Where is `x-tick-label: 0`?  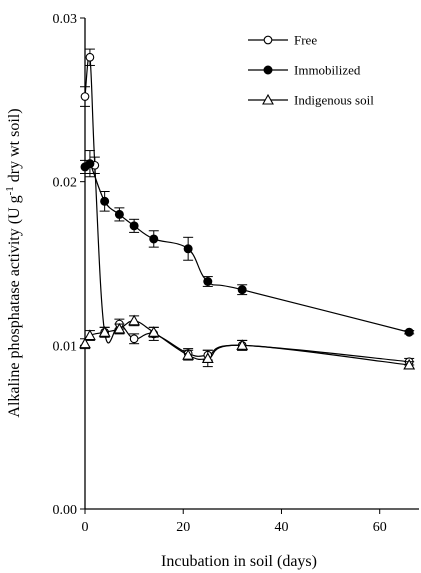 x-tick-label: 0 is located at coordinates (85, 527).